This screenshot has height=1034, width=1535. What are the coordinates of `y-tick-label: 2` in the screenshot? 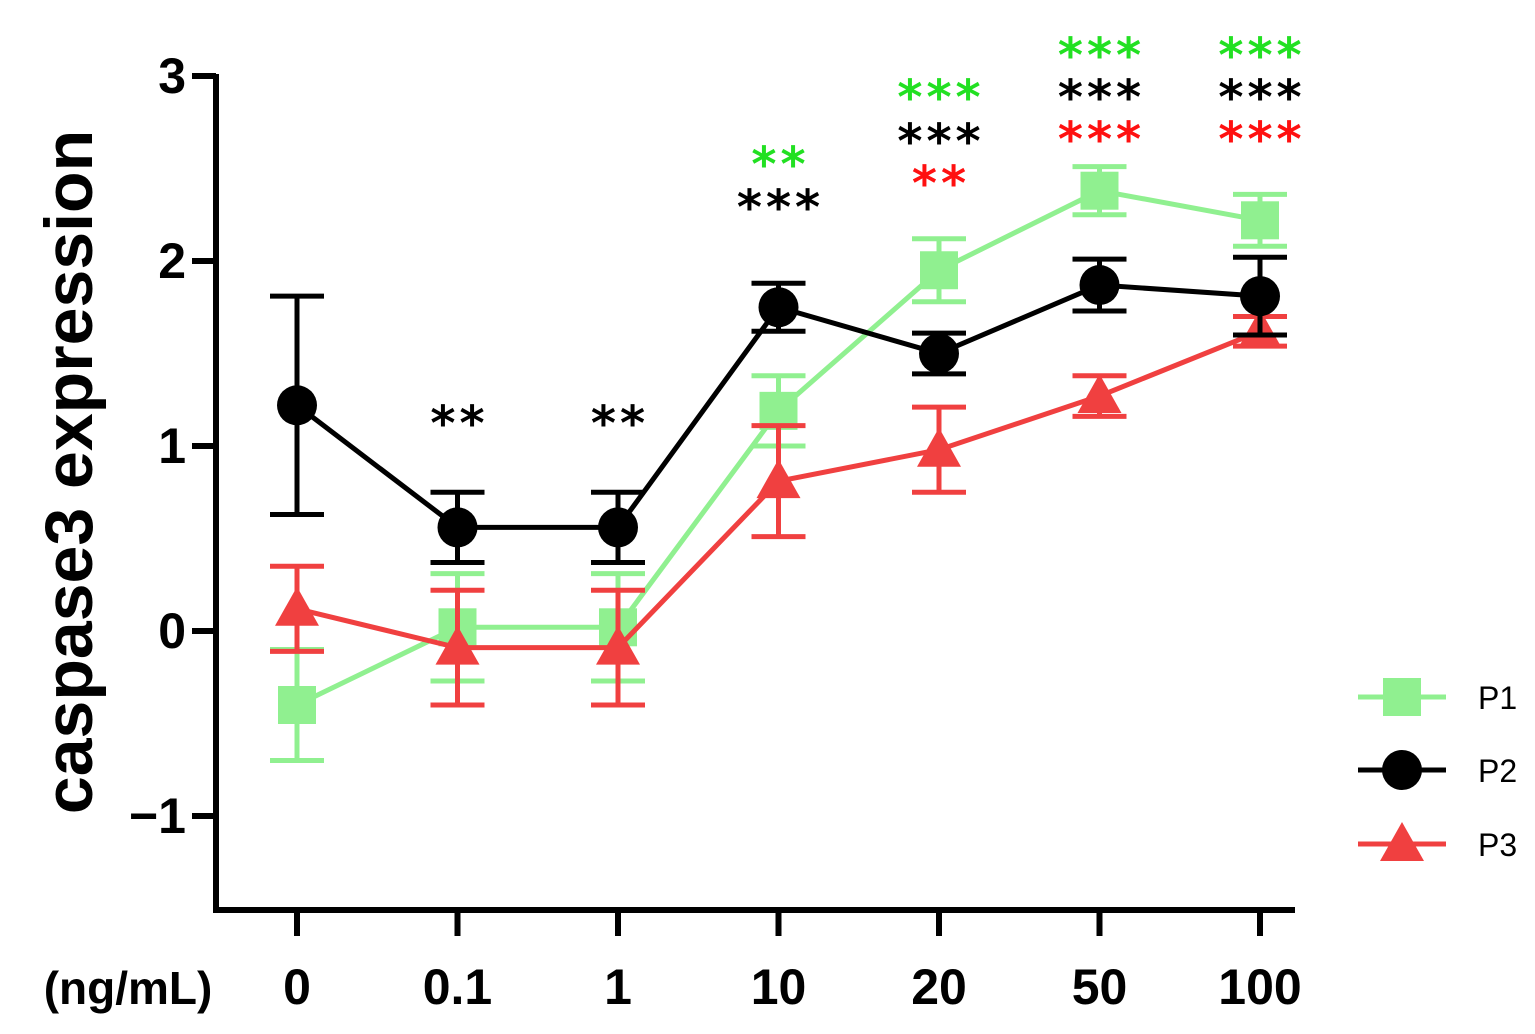 It's located at (172, 261).